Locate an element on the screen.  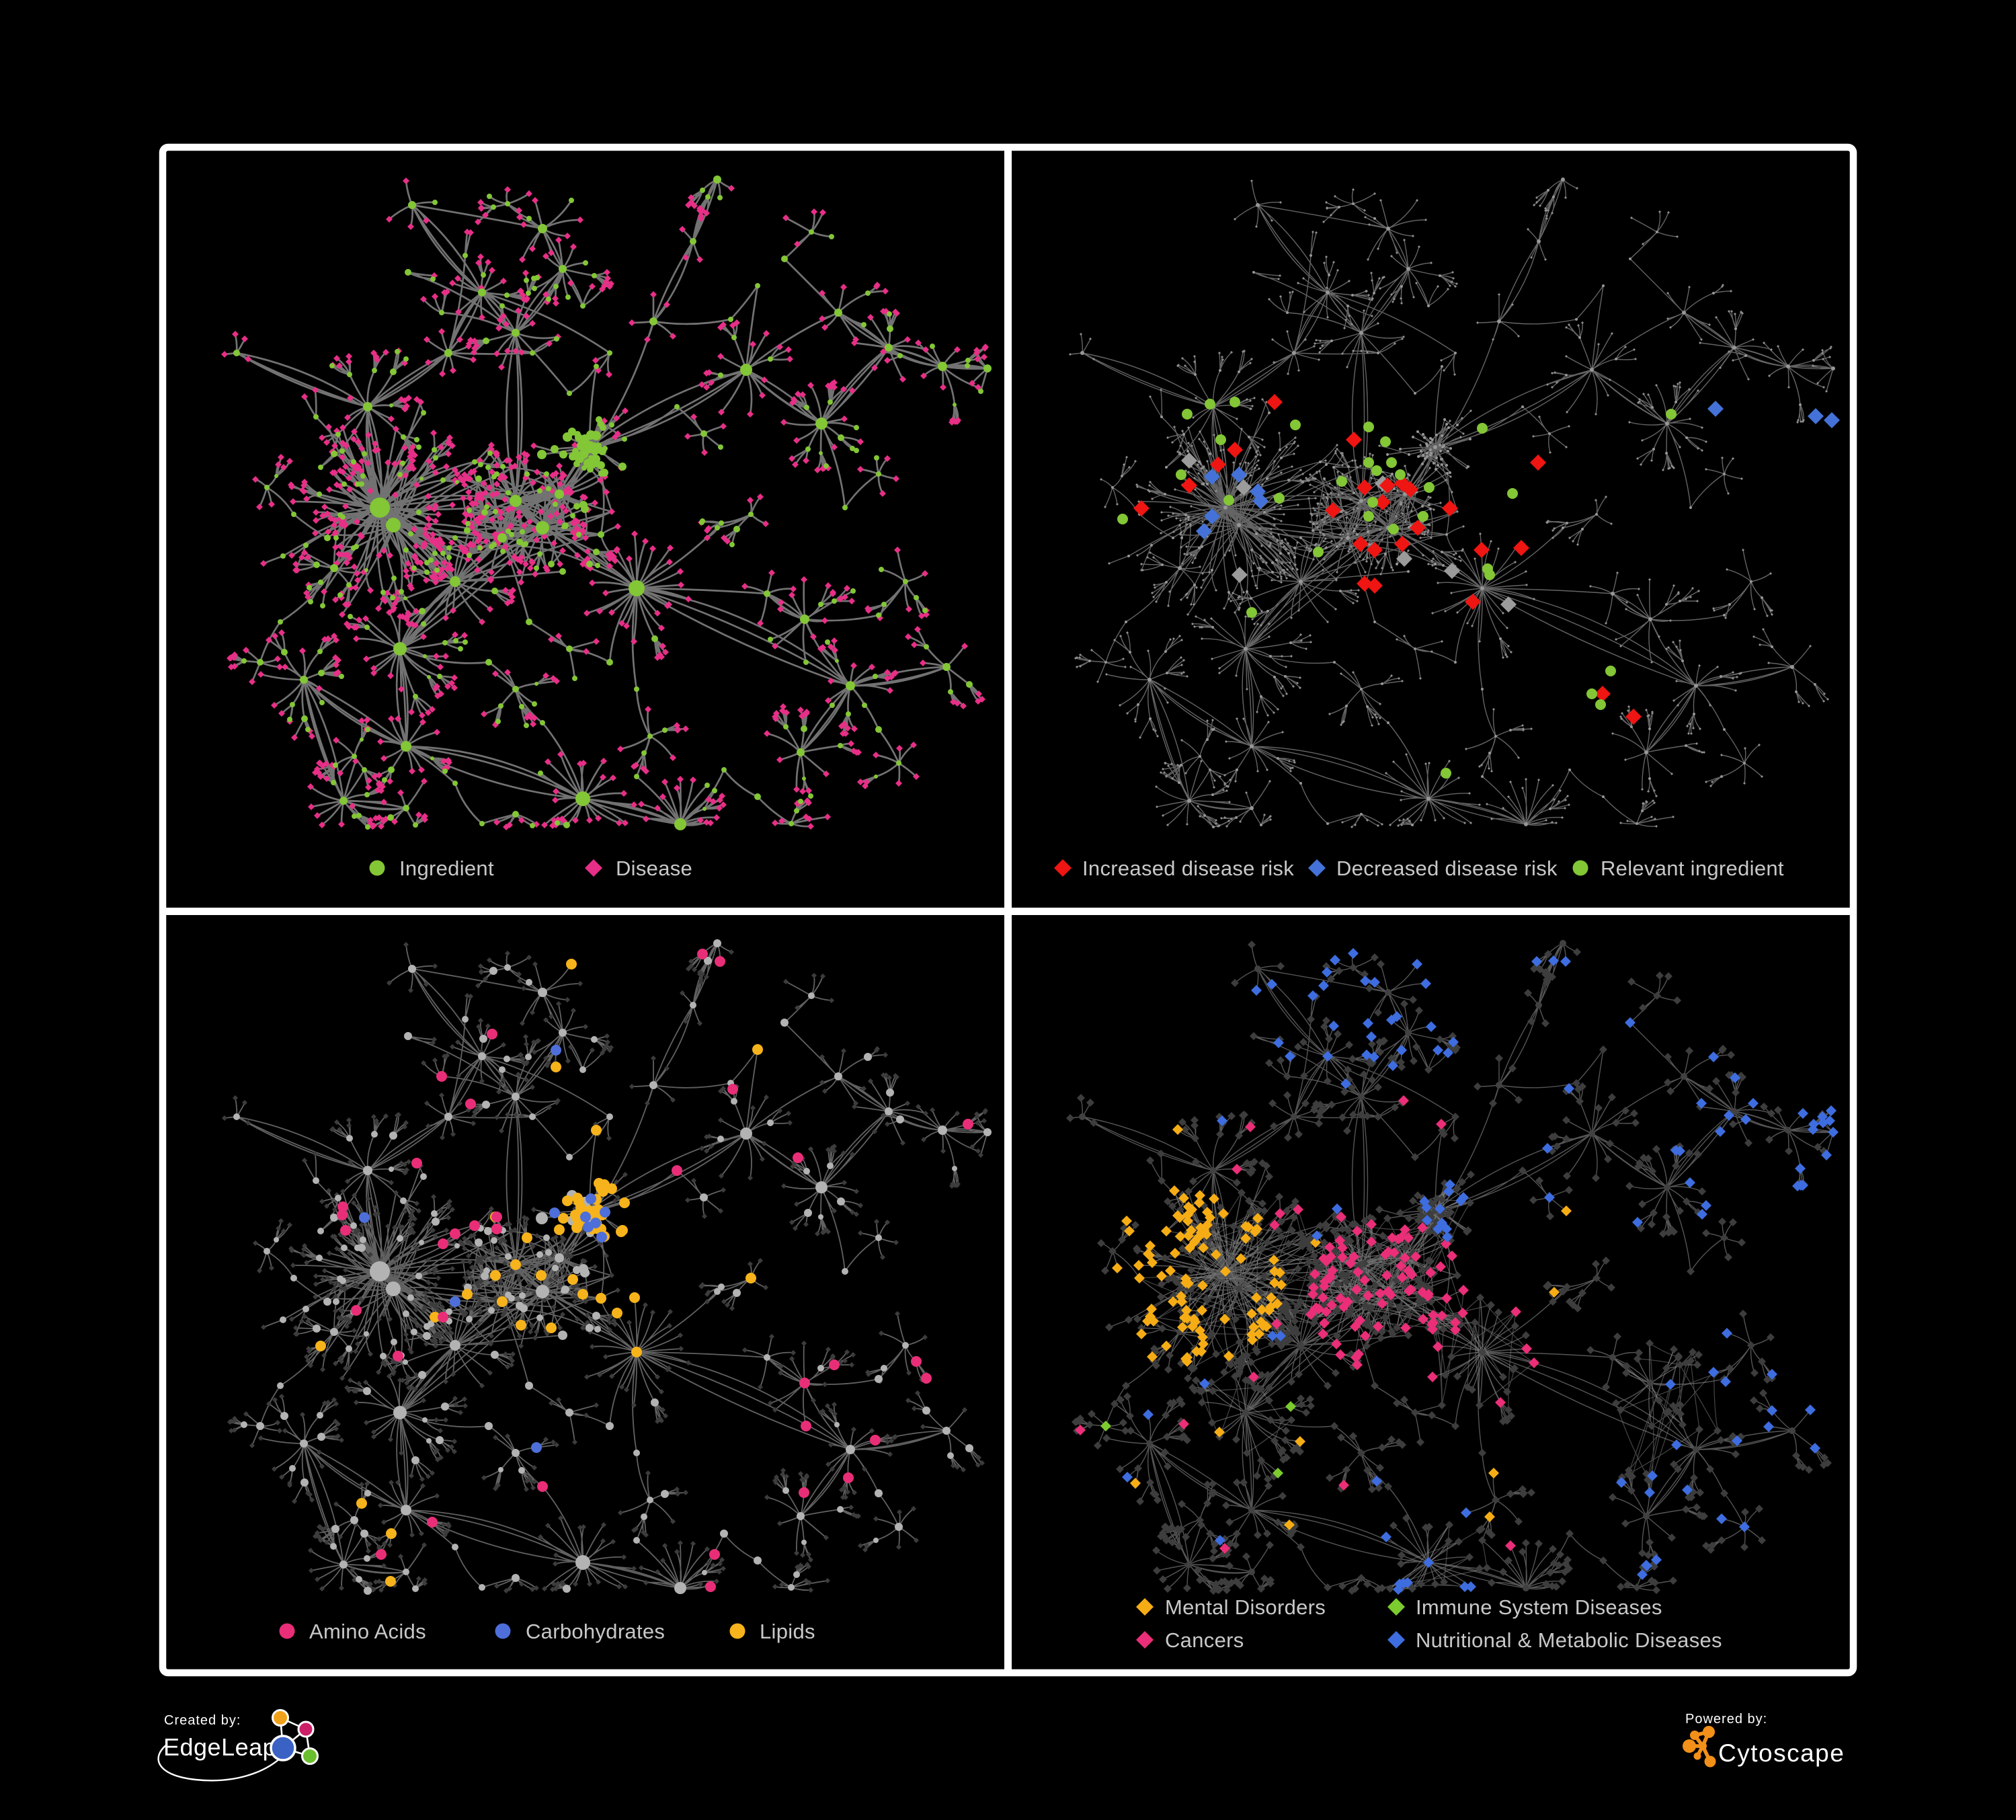
svg-text: Created by: is located at coordinates (202, 1720).